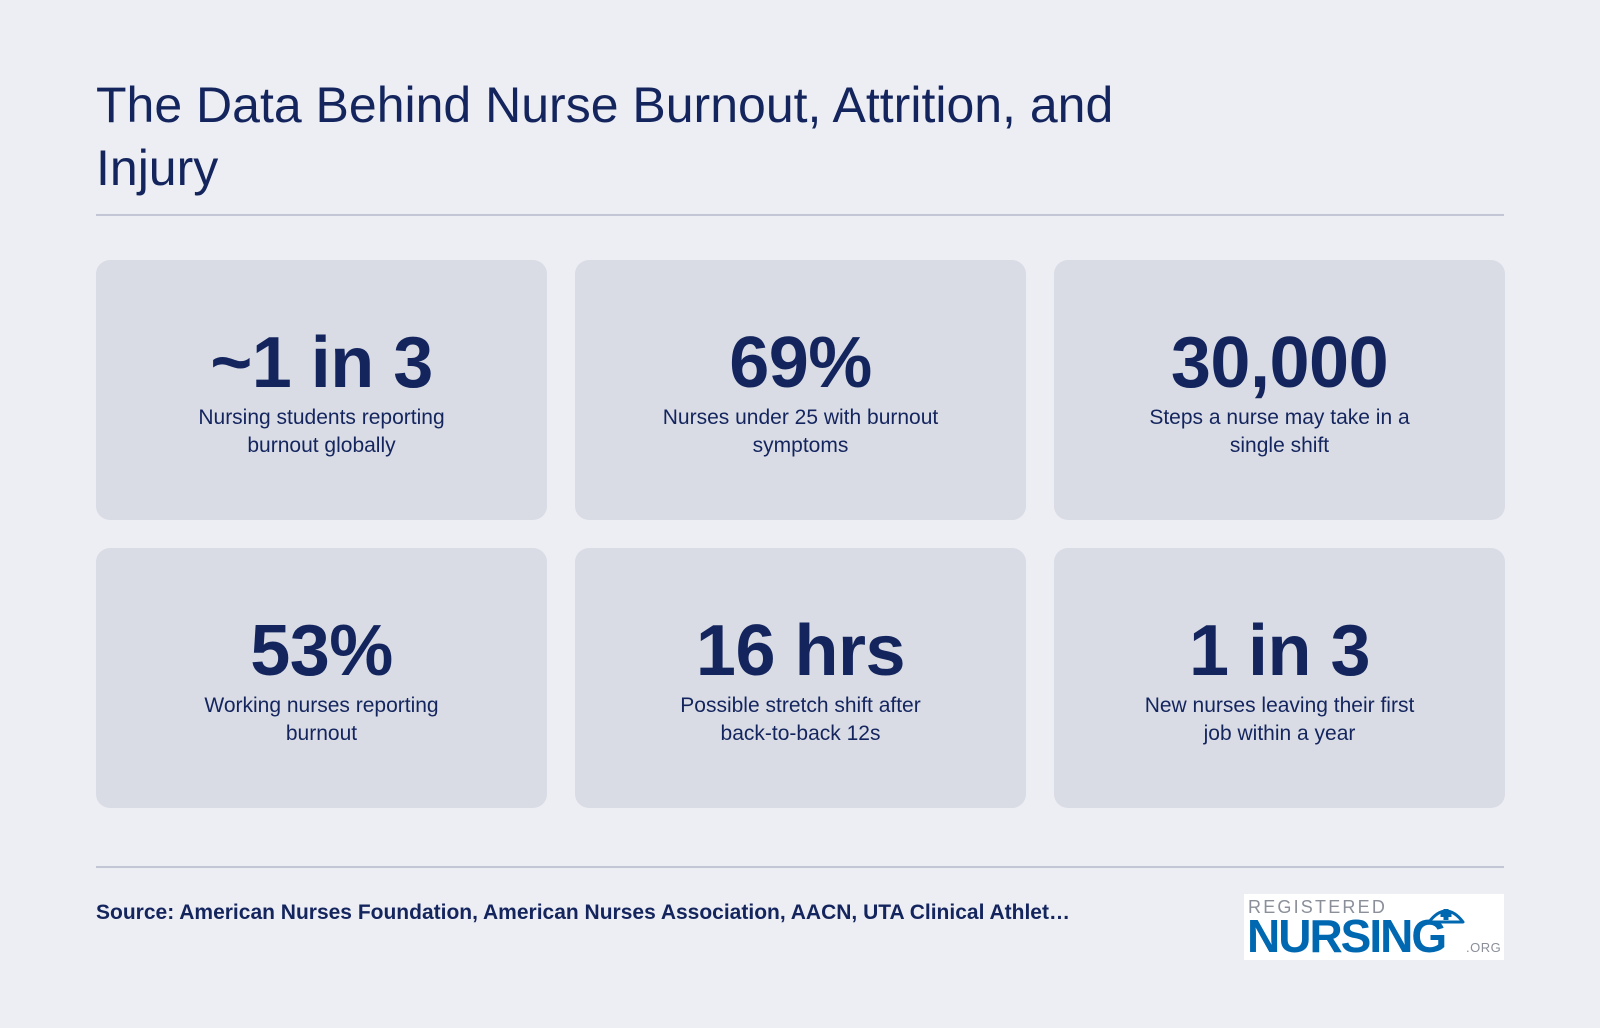 The width and height of the screenshot is (1600, 1028). I want to click on logo-top-text: REGISTERED, so click(1318, 907).